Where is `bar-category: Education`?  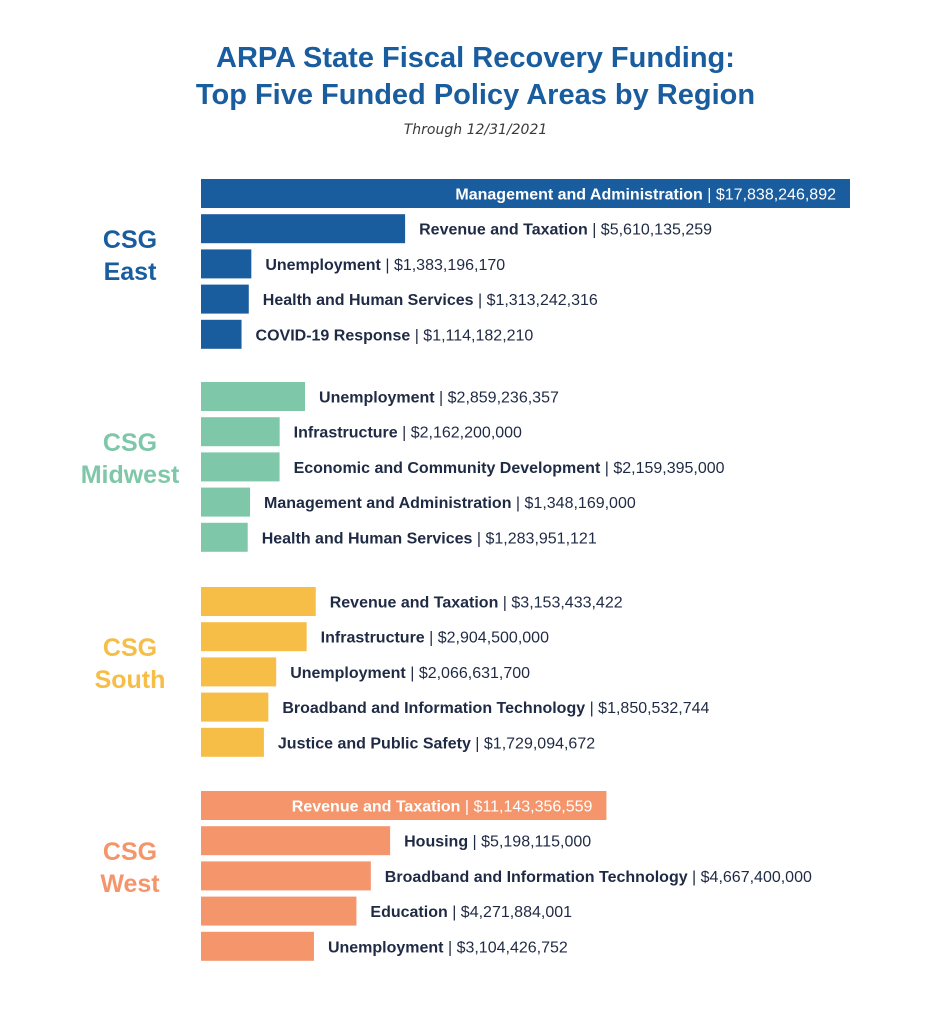 bar-category: Education is located at coordinates (408, 912).